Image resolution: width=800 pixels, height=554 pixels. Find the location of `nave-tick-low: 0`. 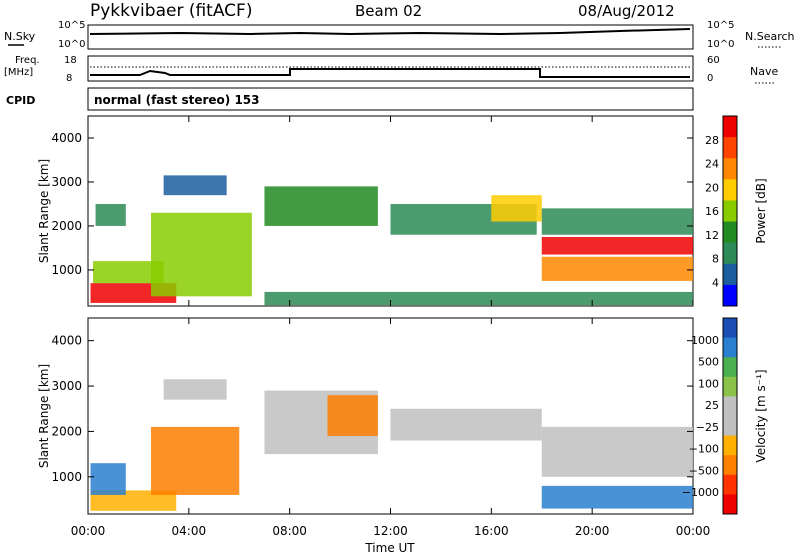

nave-tick-low: 0 is located at coordinates (710, 78).